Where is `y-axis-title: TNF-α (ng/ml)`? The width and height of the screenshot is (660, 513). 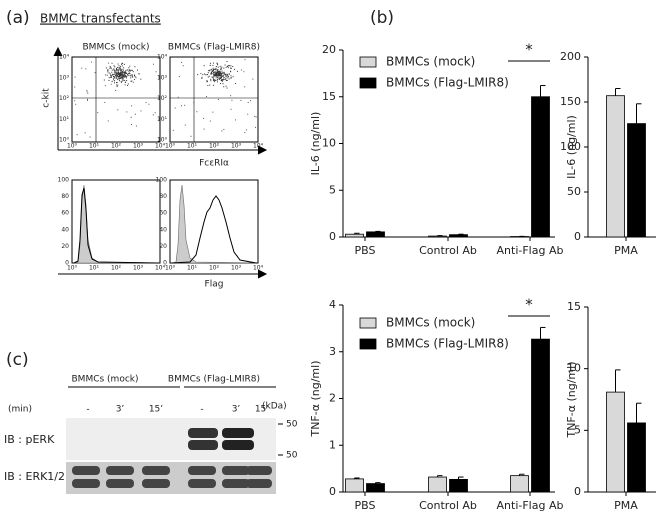
y-axis-title: TNF-α (ng/ml) is located at coordinates (571, 399).